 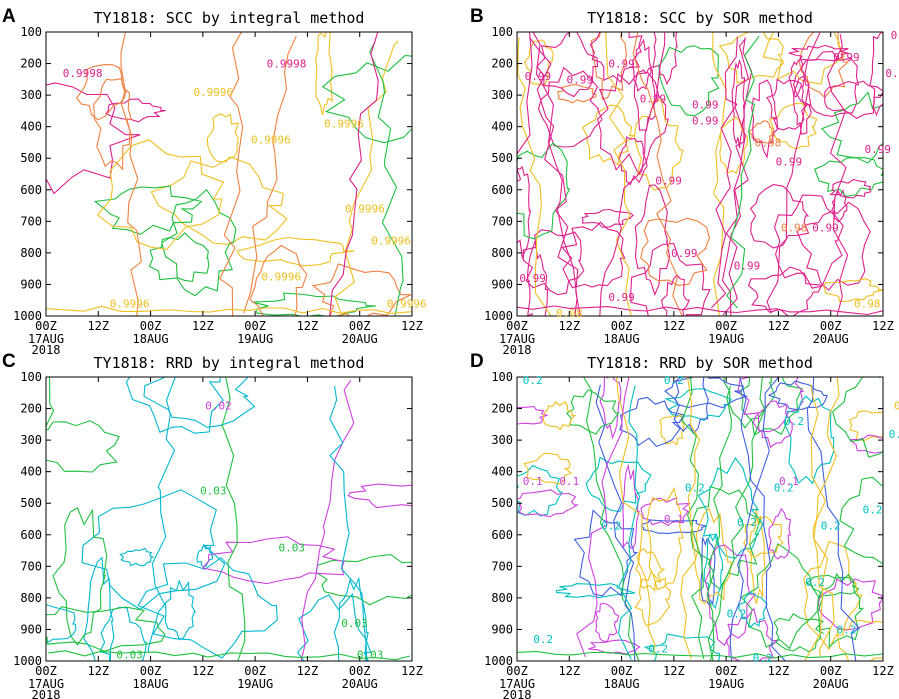 What do you see at coordinates (9, 361) in the screenshot?
I see `panel-letter: C` at bounding box center [9, 361].